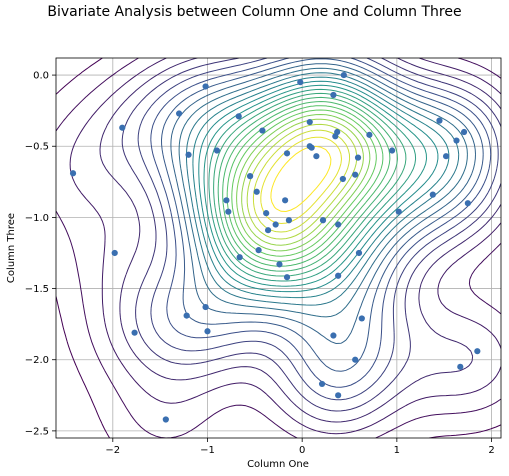 The image size is (509, 476). I want to click on x-axis-label: Column One, so click(278, 464).